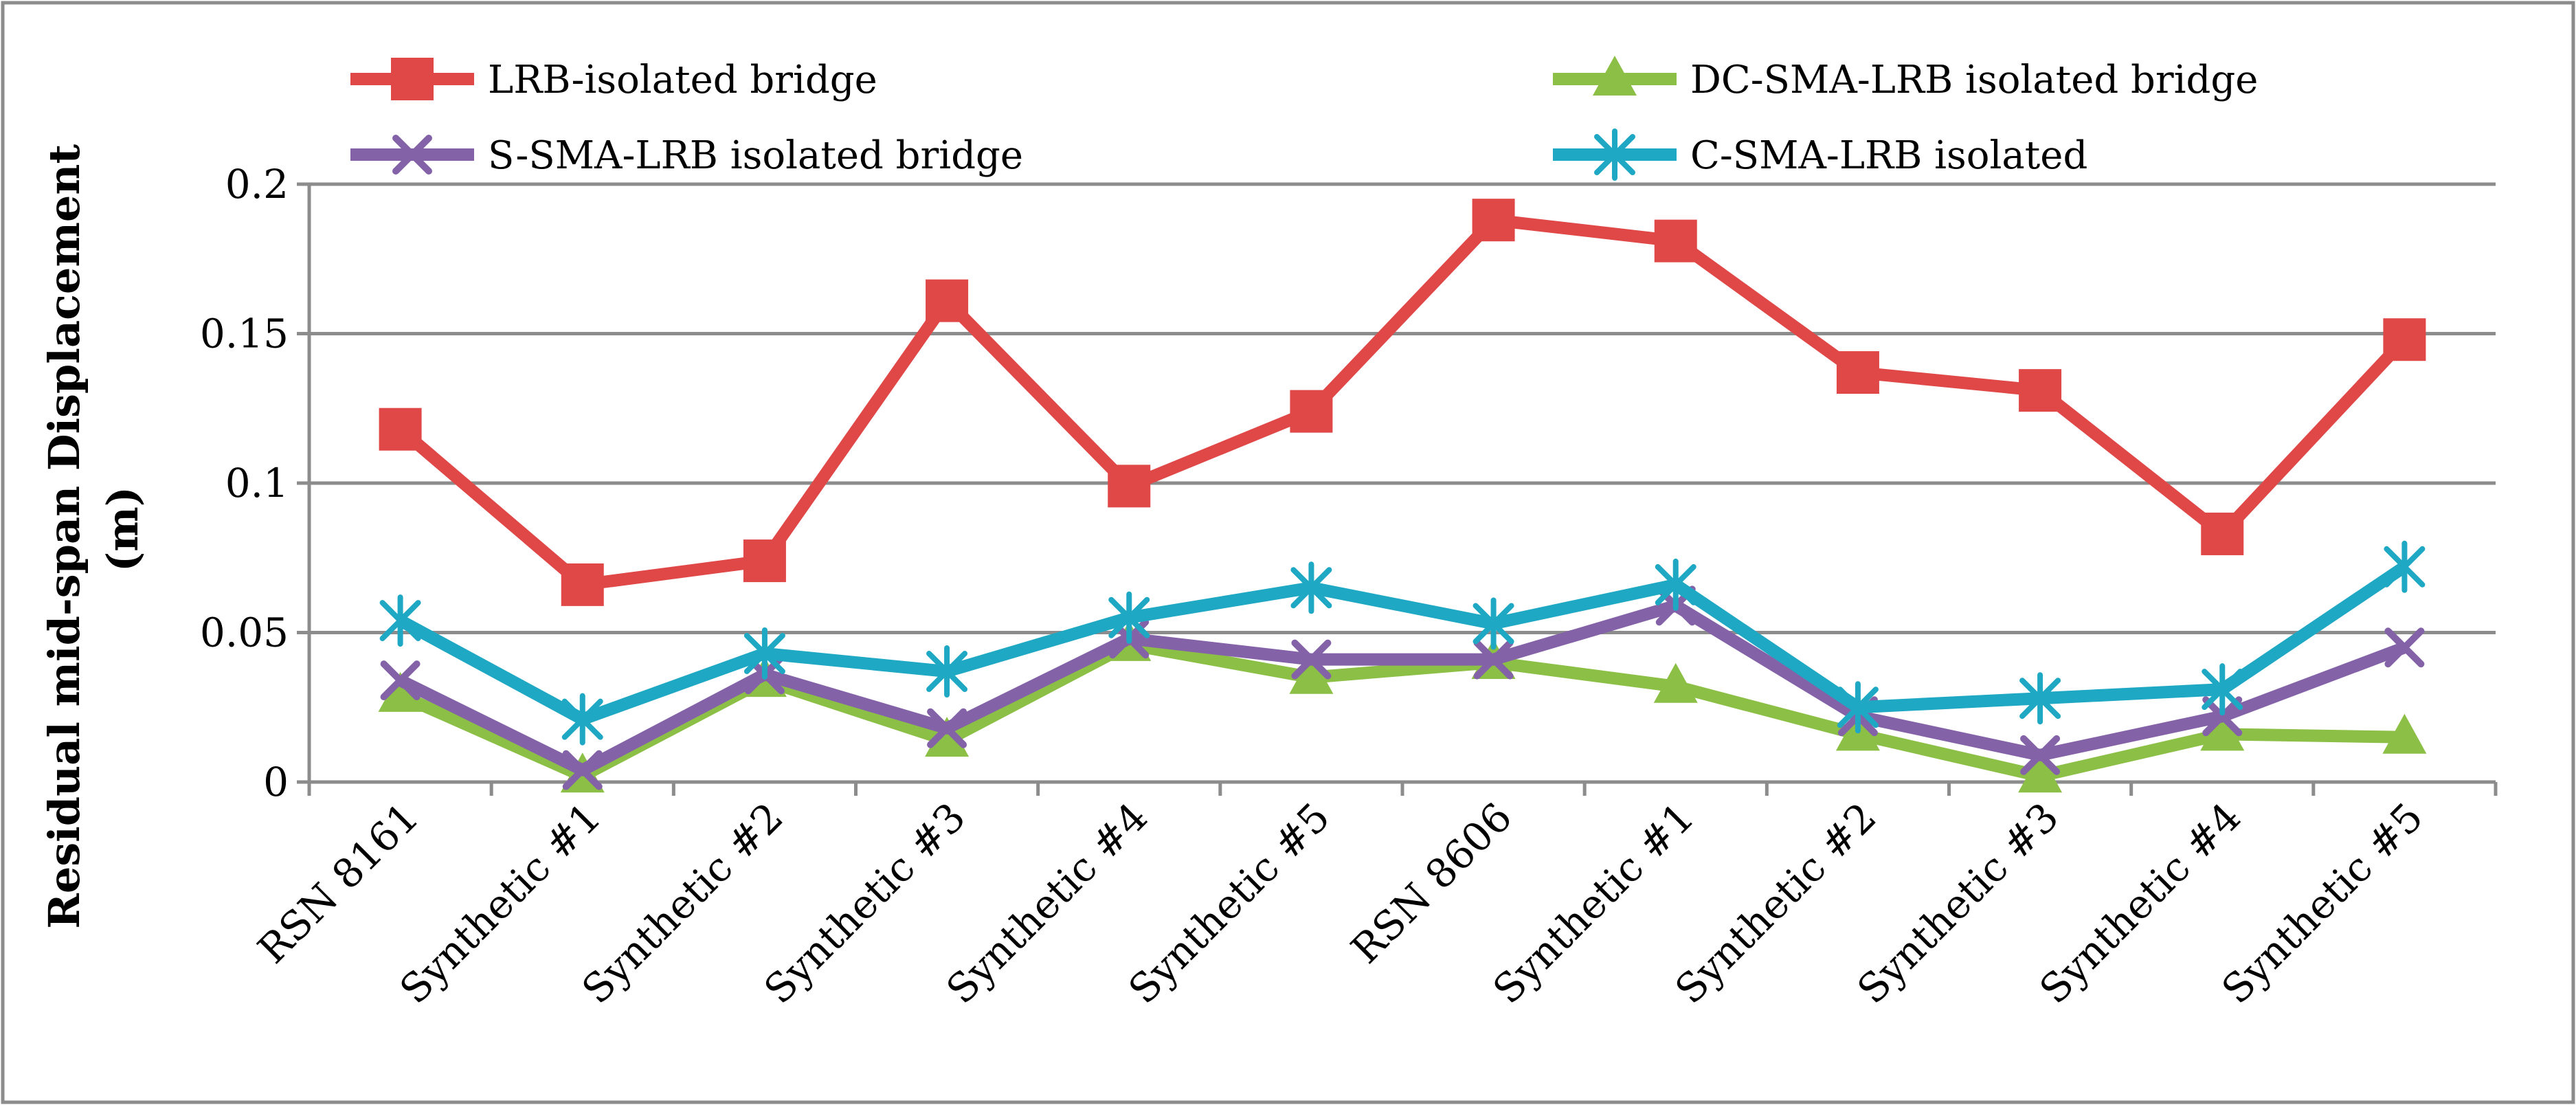 The width and height of the screenshot is (2576, 1105). I want to click on x-tick-label: RSN 8606, so click(1431, 883).